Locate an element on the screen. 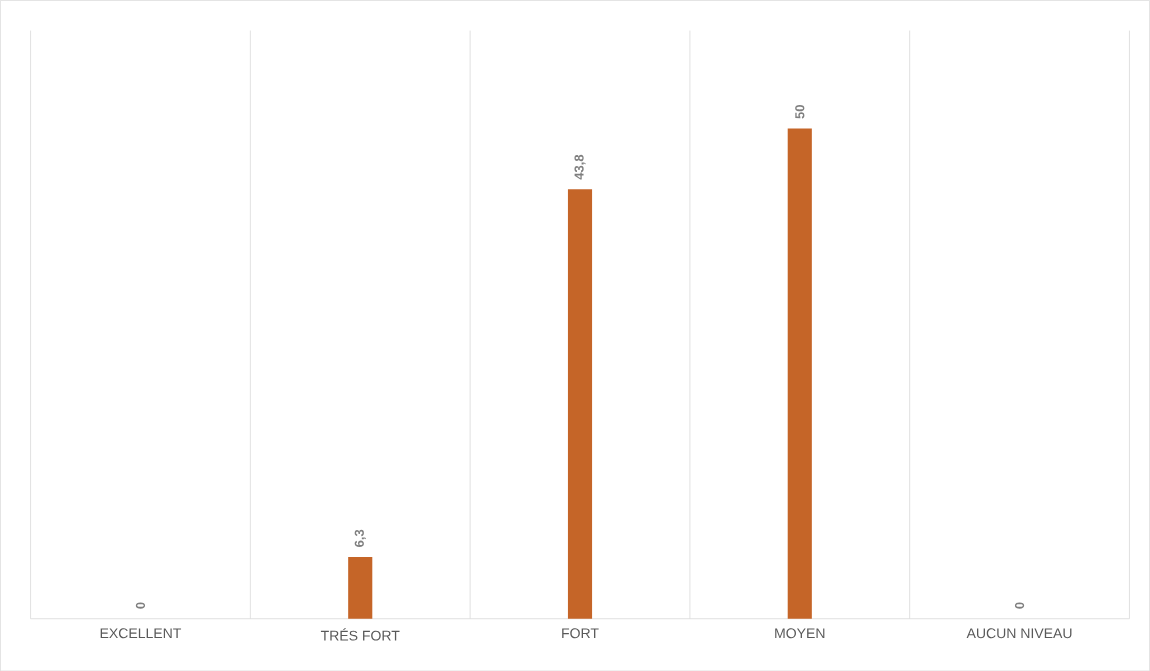 Image resolution: width=1150 pixels, height=671 pixels. data-label: 6,3 is located at coordinates (360, 538).